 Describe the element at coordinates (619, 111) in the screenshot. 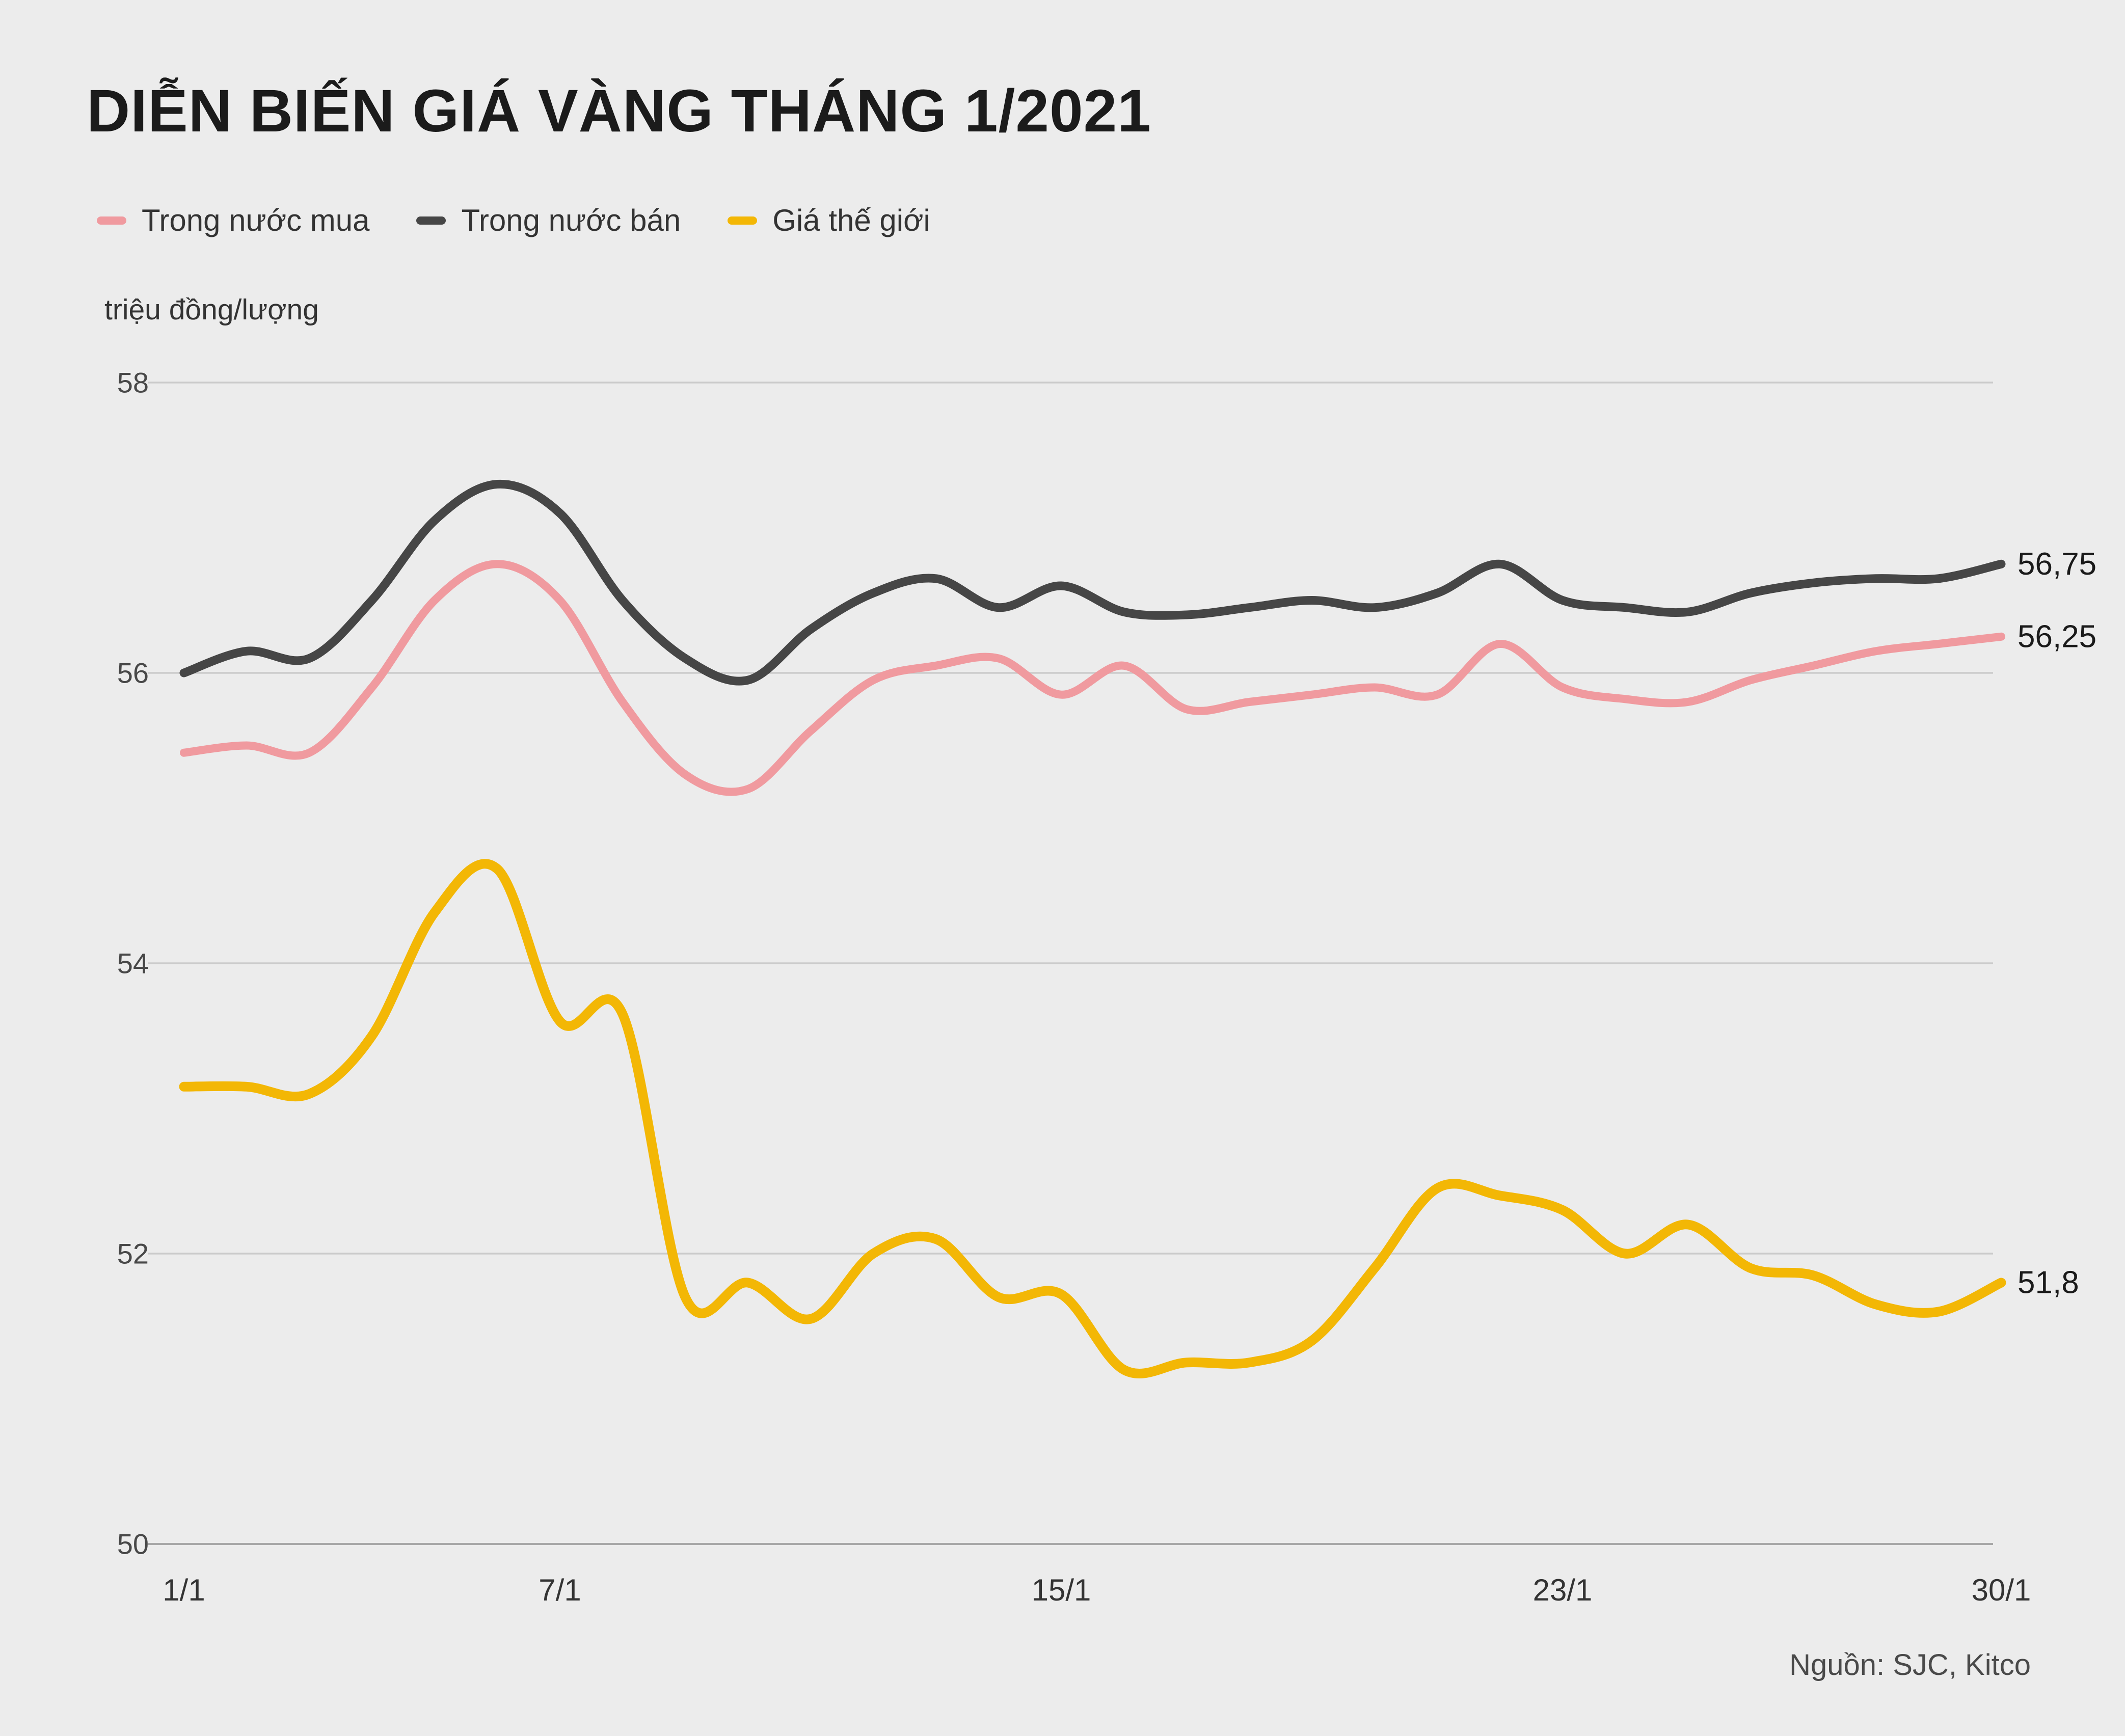

I see `chart-title: DIỄN BIẾN GIÁ VÀNG THÁNG 1/2021` at that location.